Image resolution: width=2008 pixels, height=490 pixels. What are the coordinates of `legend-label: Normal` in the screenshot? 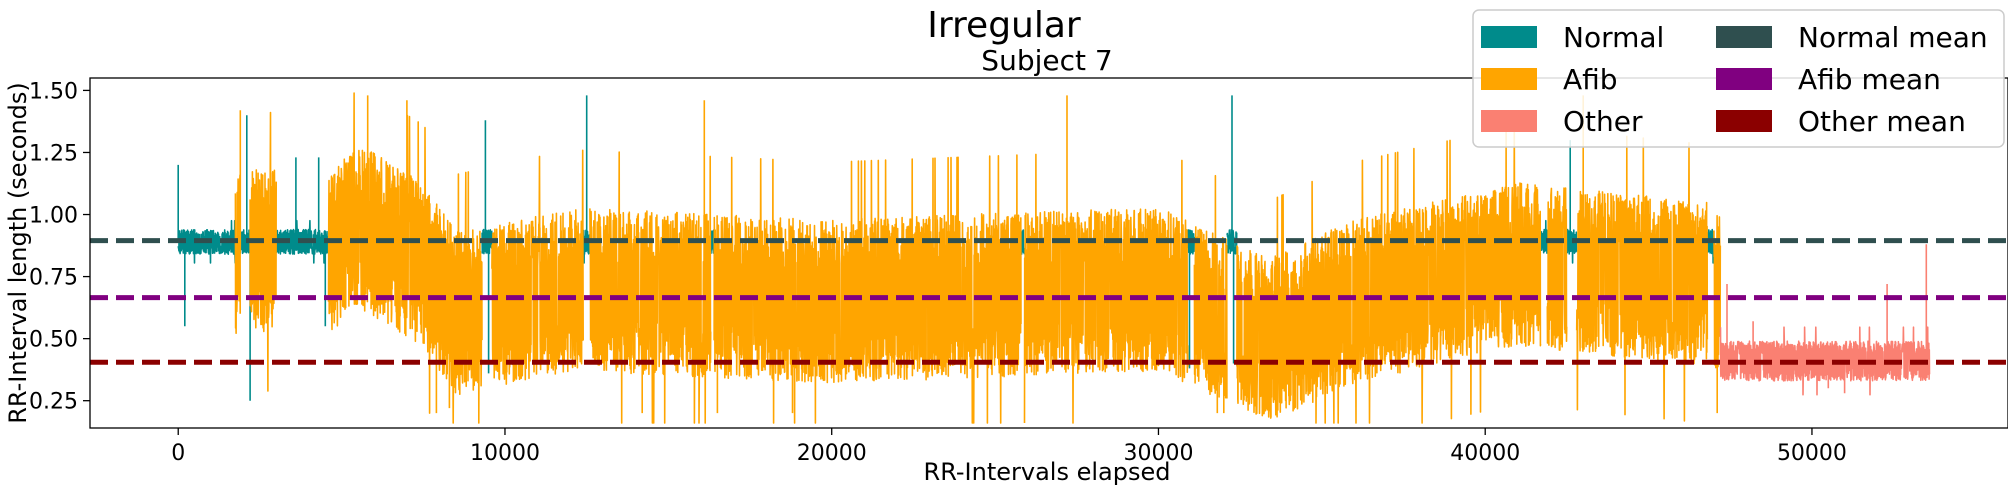 It's located at (1613, 37).